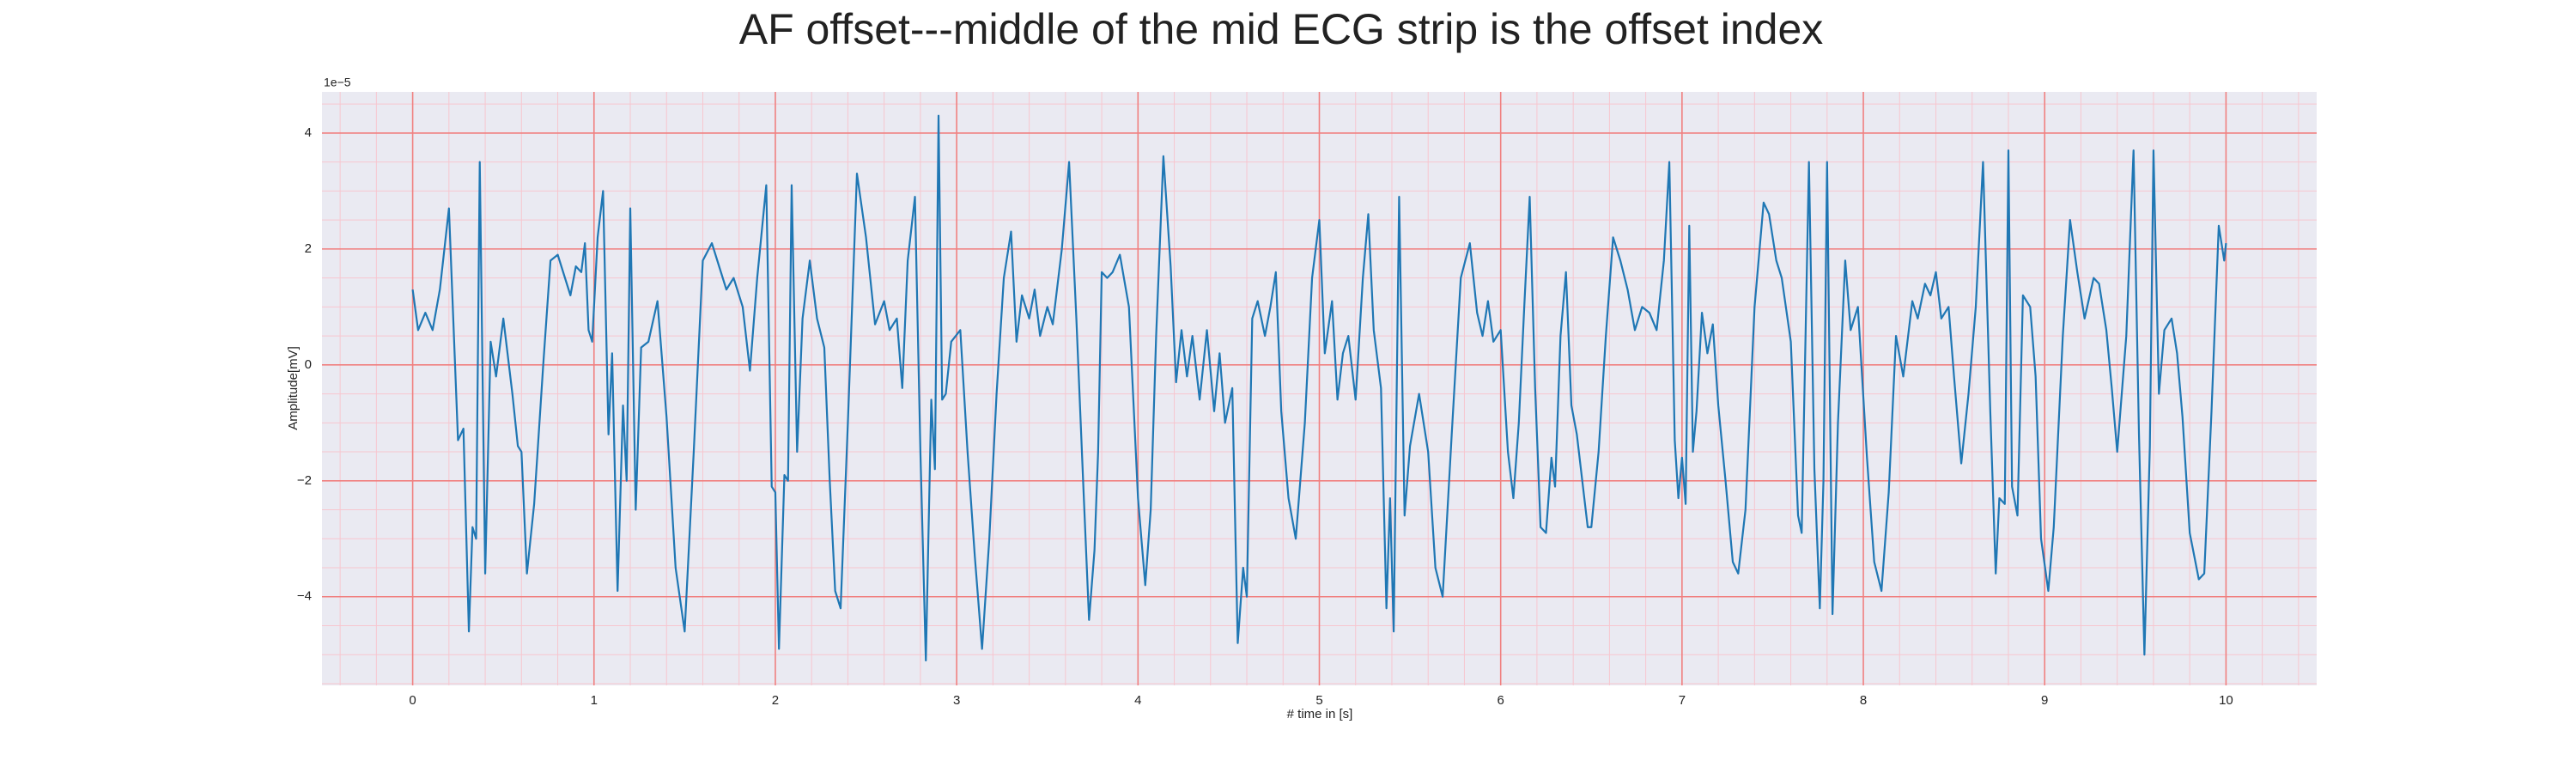 This screenshot has width=2576, height=773. I want to click on x-tick-label: 10, so click(2226, 700).